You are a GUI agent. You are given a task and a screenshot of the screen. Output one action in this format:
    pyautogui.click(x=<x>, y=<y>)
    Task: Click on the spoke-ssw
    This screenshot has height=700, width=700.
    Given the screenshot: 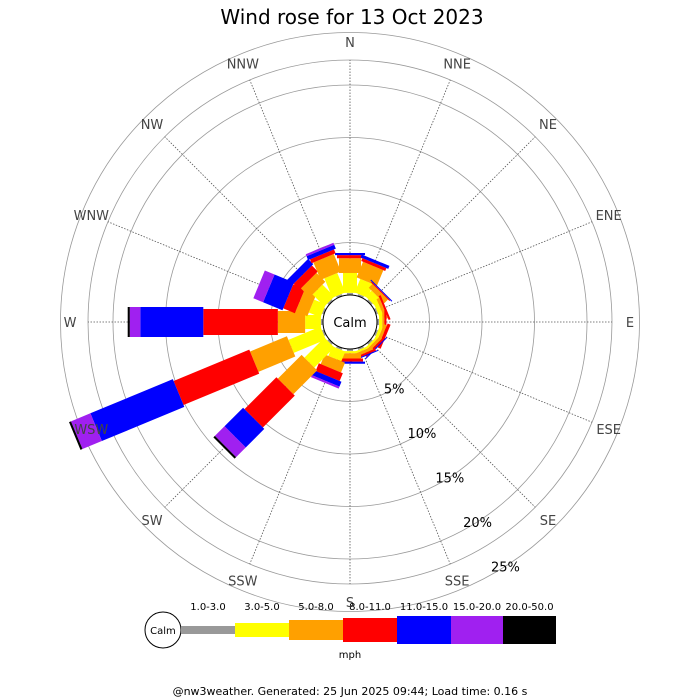 What is the action you would take?
    pyautogui.click(x=295, y=455)
    